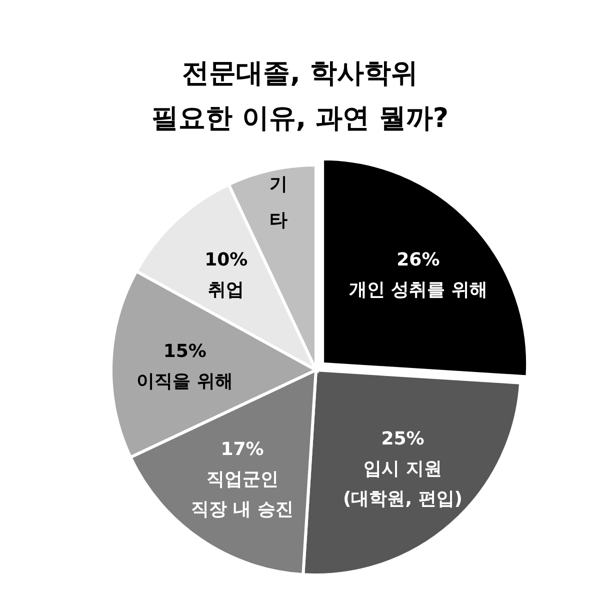 This screenshot has width=600, height=600. Describe the element at coordinates (418, 259) in the screenshot. I see `data-label: 26%` at that location.